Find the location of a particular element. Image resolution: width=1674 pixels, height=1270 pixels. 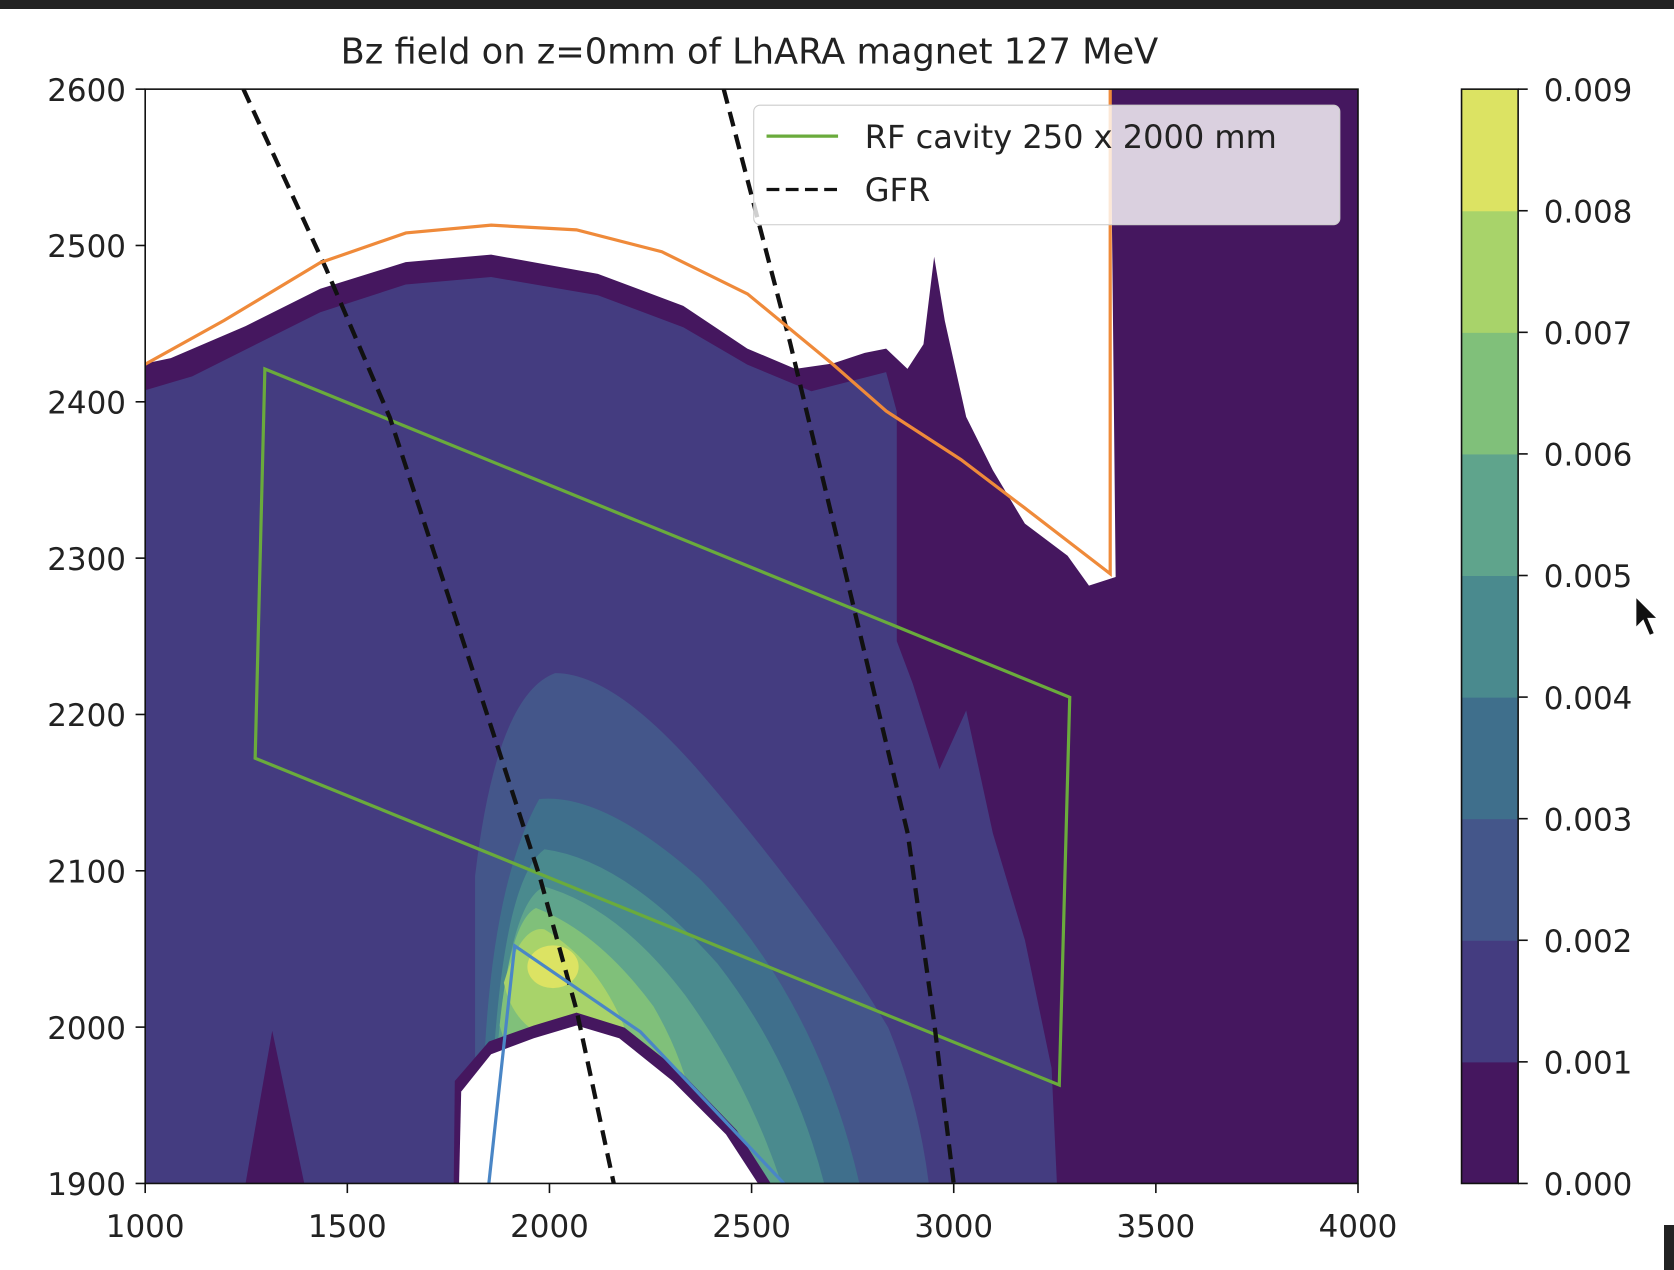

colorbar-tick-label: 0.009 is located at coordinates (1588, 91).